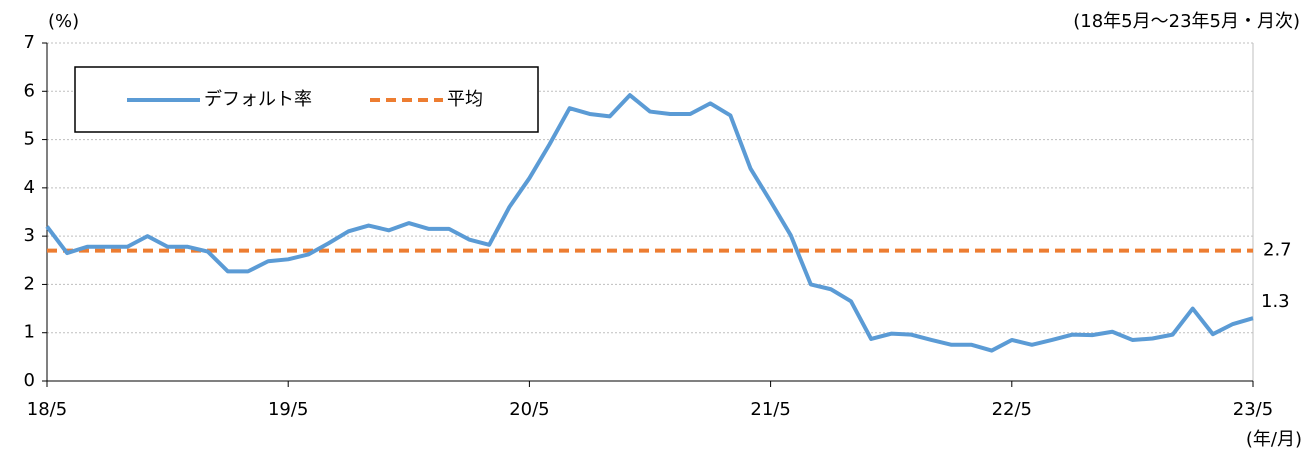 The image size is (1313, 456). Describe the element at coordinates (29, 187) in the screenshot. I see `y-tick-label: 4` at that location.